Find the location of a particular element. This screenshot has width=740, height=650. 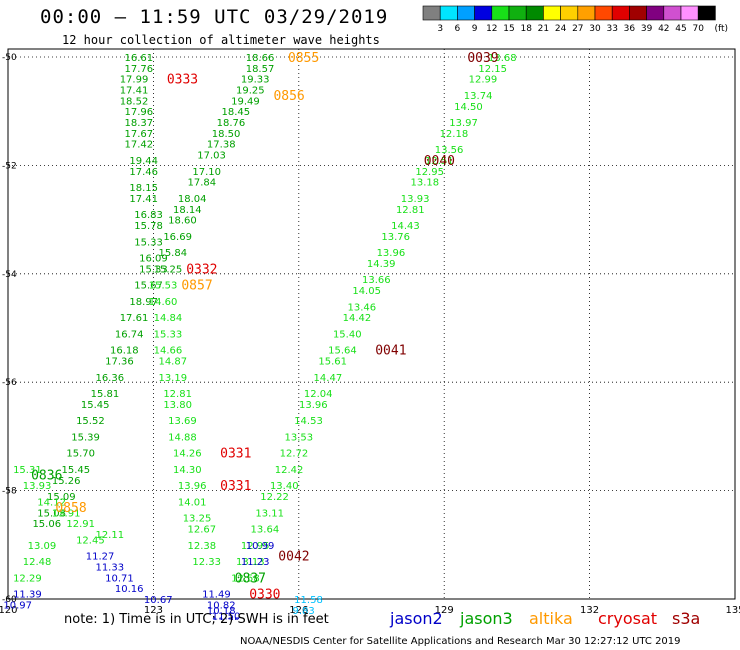

wave-height-point: 19.33 is located at coordinates (255, 80).